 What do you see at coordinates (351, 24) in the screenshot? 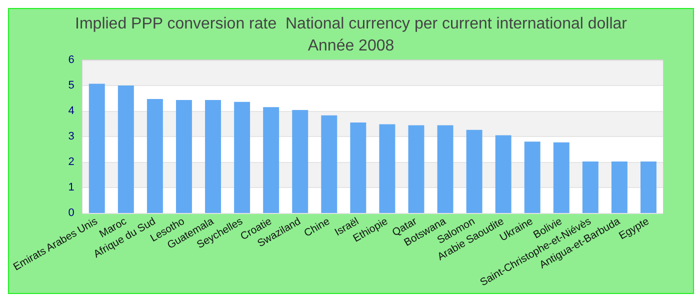
I see `chart-title: Implied PPP conversion rate National currency per current international dollar` at bounding box center [351, 24].